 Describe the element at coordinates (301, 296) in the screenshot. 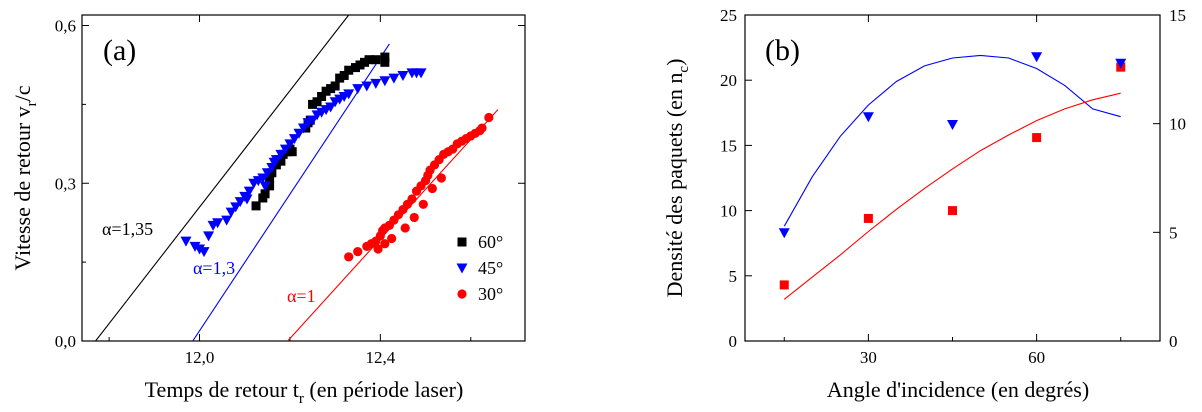

I see `fit-line-label-a: α=1` at that location.